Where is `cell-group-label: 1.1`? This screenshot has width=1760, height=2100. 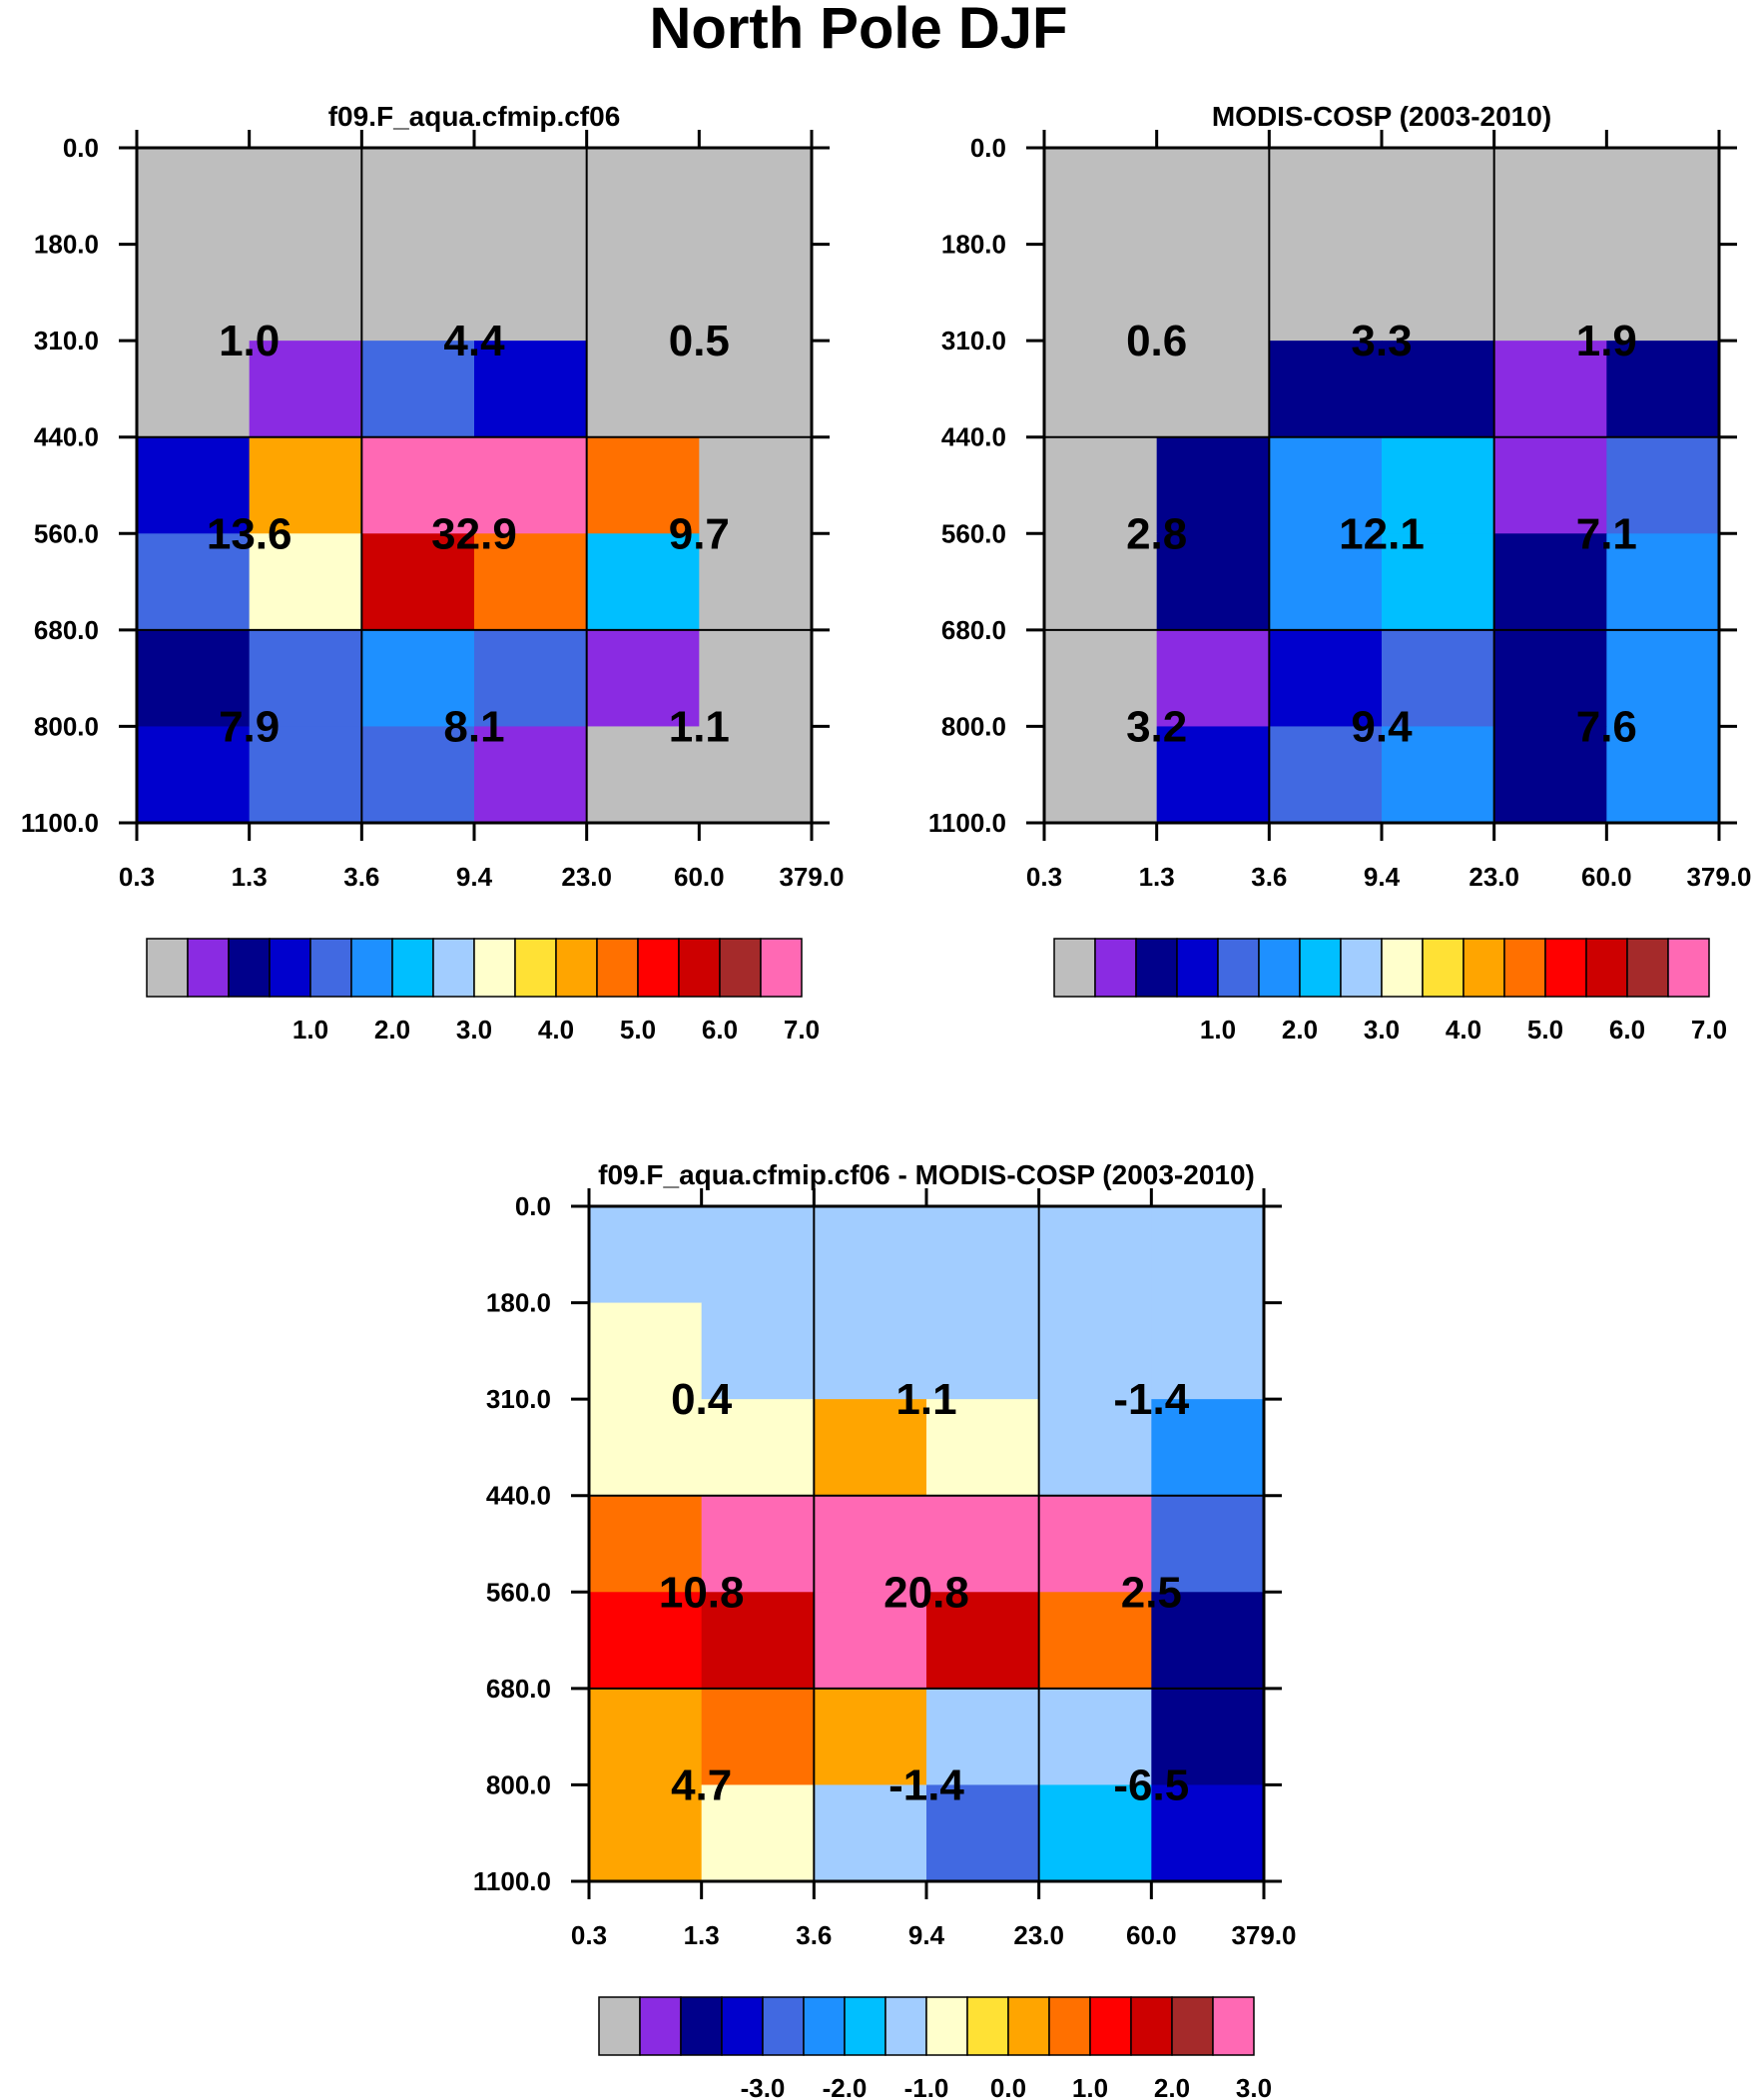
cell-group-label: 1.1 is located at coordinates (925, 1399).